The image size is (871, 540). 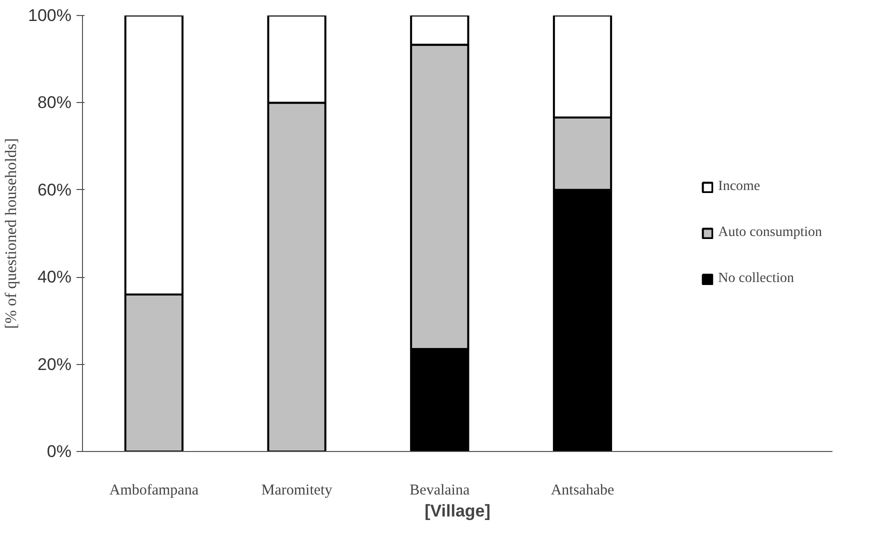 I want to click on y-tick-label: 80%, so click(x=54, y=102).